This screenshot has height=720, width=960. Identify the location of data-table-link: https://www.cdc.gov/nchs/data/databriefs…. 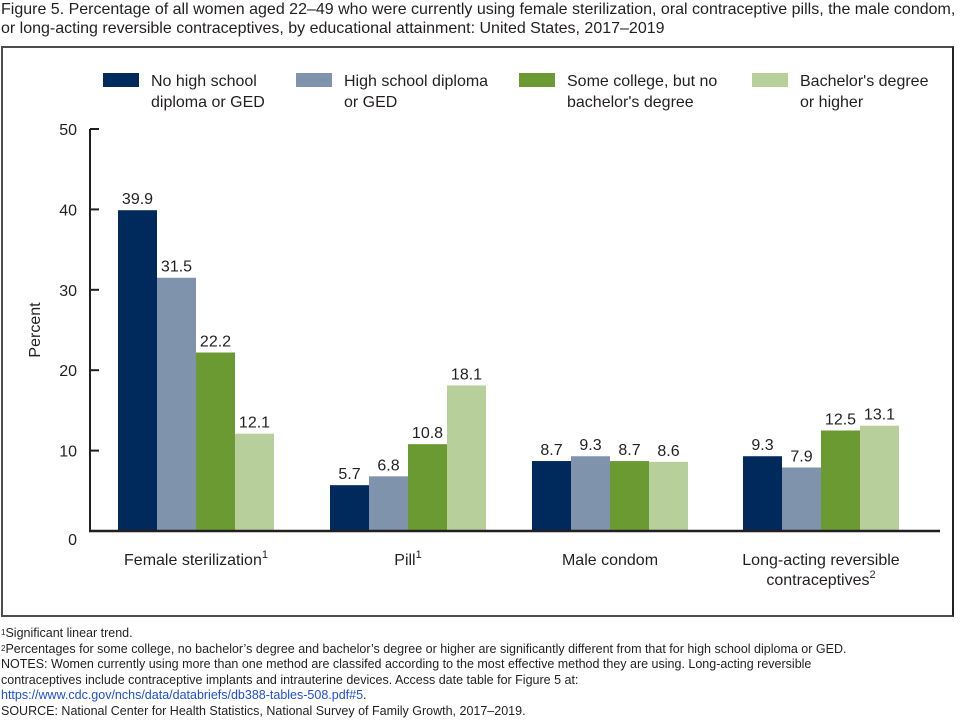
(182, 695).